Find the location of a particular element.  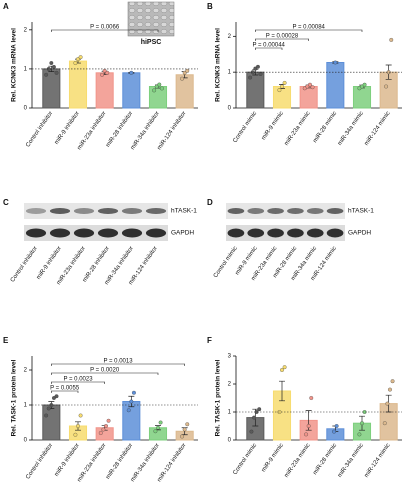

image-label: hiPSC is located at coordinates (151, 42).